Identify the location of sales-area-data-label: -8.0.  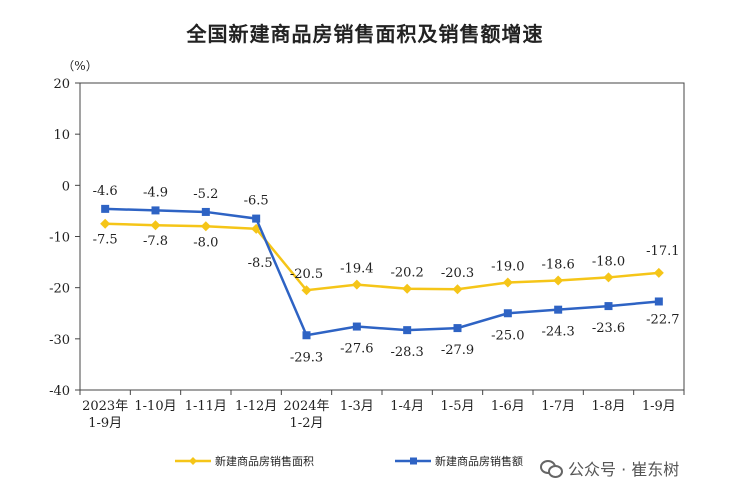
(205, 242).